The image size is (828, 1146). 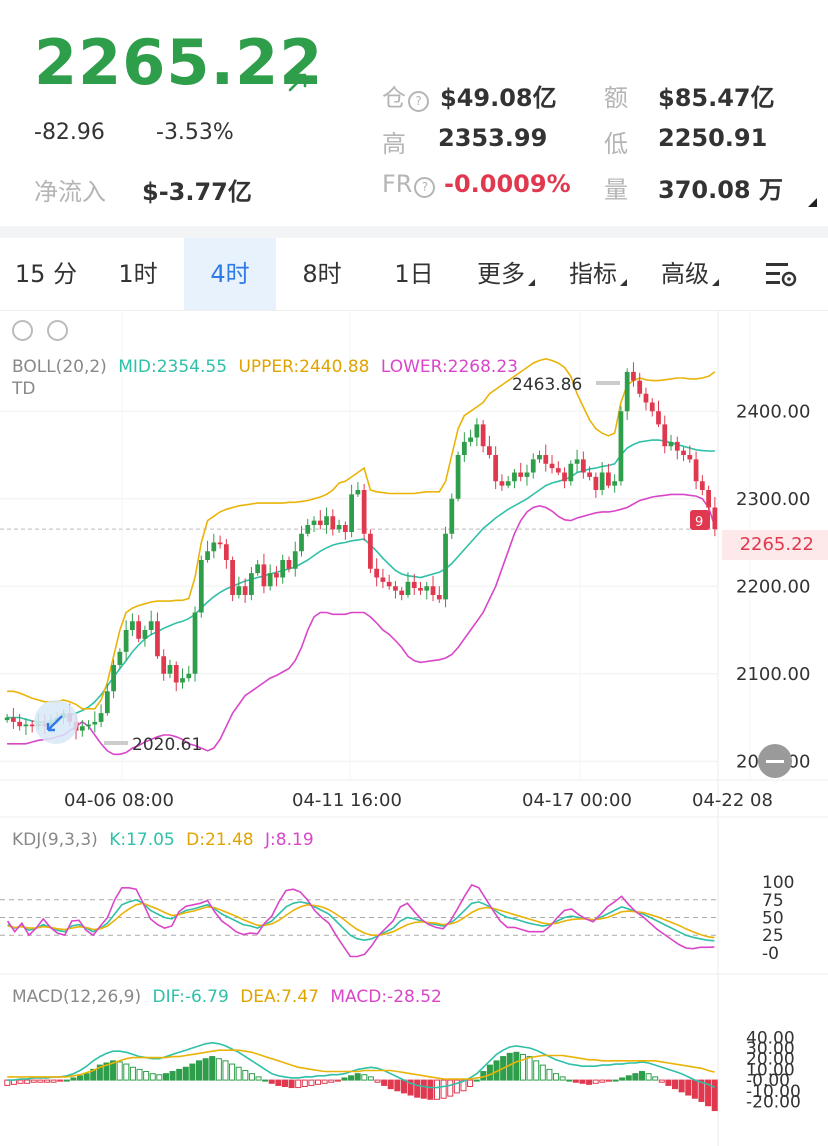 I want to click on tab-label: 1时, so click(x=138, y=274).